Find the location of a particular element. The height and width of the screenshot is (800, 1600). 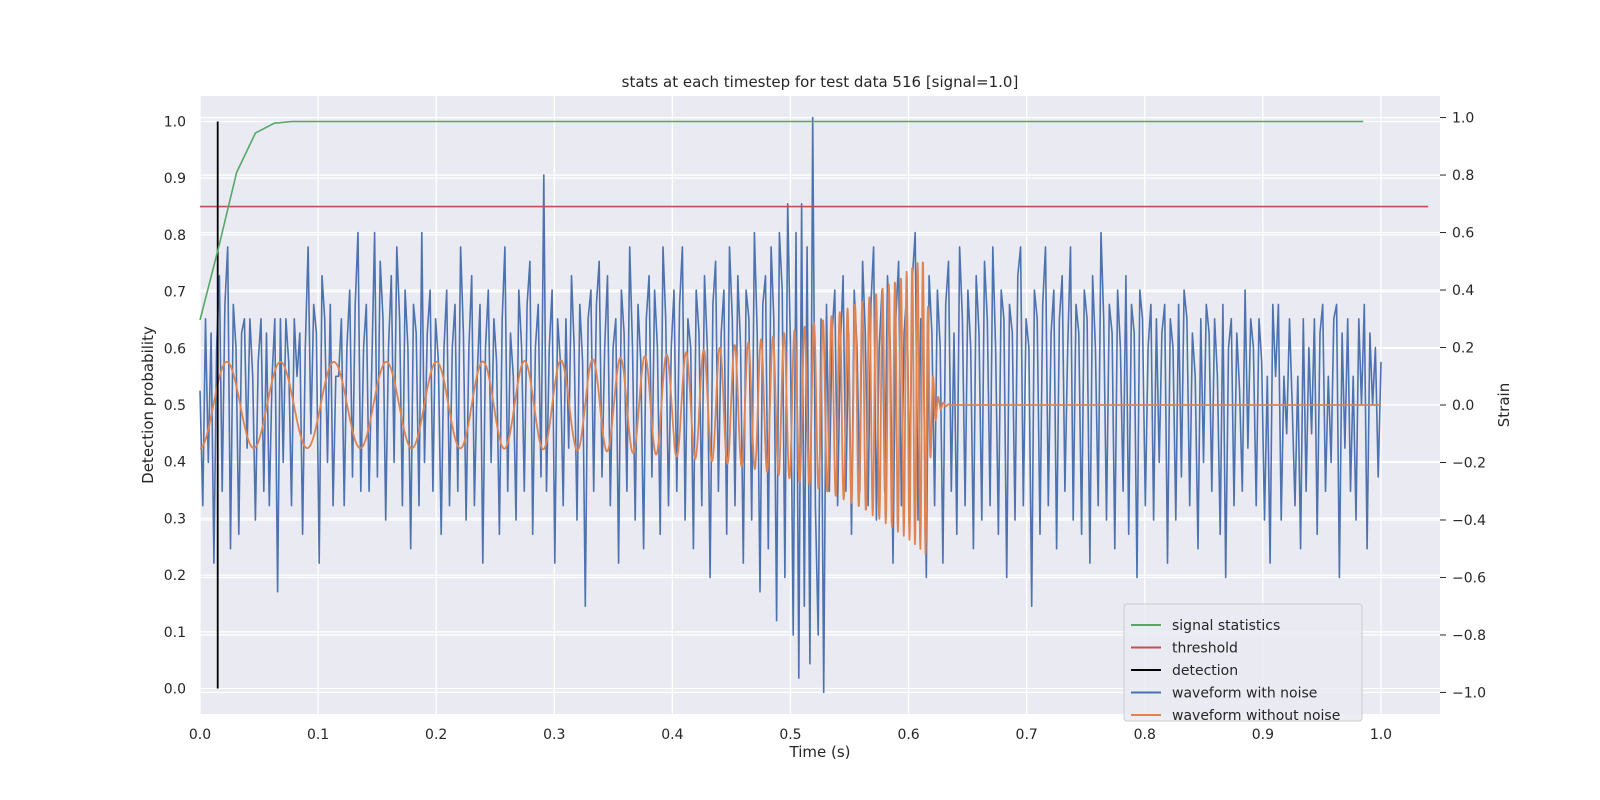

right-y-tick-label: −1.0 is located at coordinates (1469, 693).